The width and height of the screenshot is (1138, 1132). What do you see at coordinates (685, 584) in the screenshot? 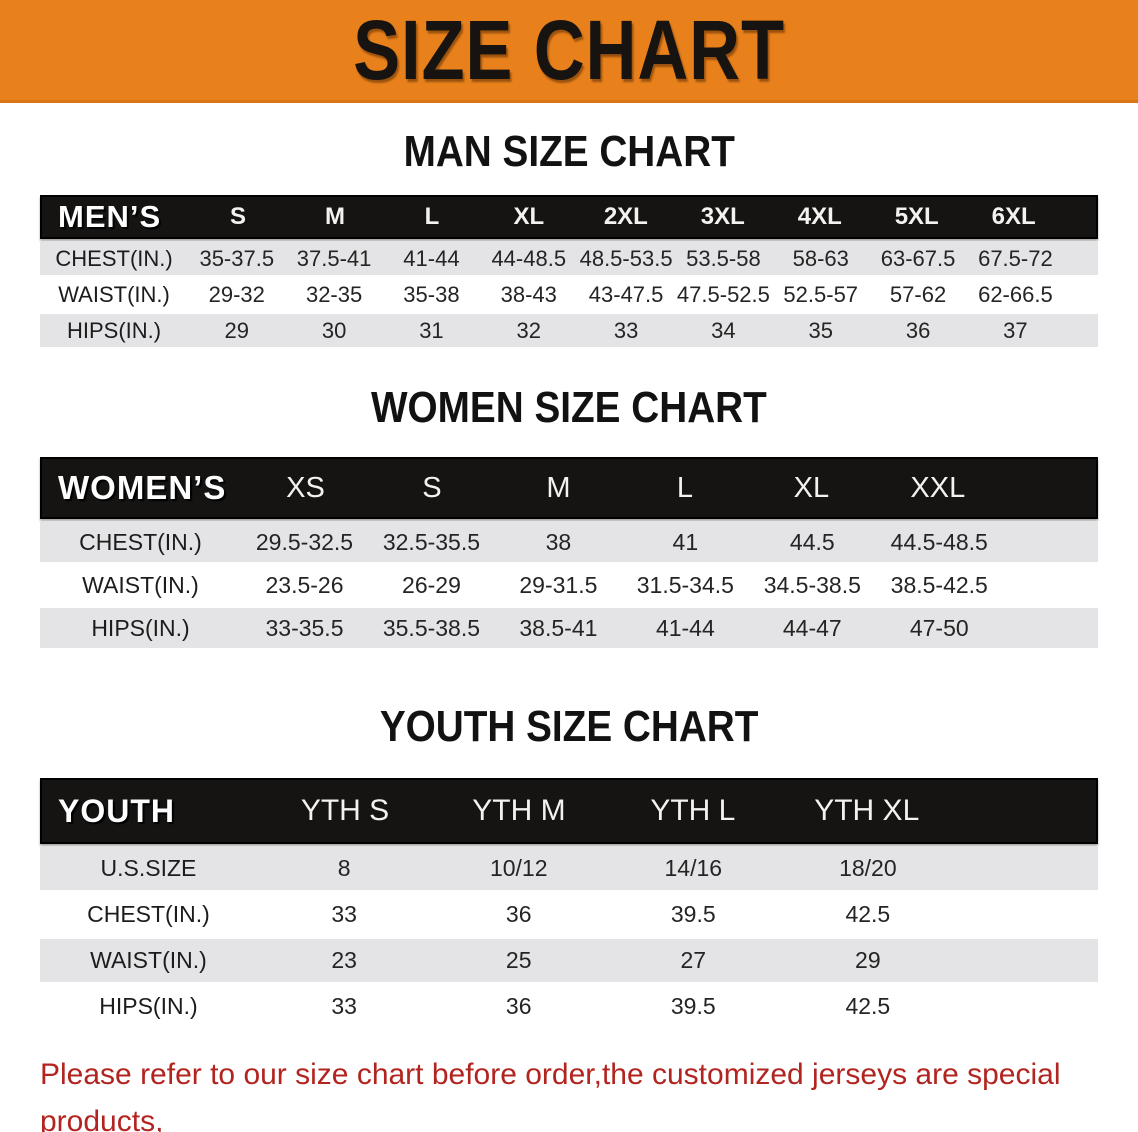
I see `size-value: 31.5-34.5` at bounding box center [685, 584].